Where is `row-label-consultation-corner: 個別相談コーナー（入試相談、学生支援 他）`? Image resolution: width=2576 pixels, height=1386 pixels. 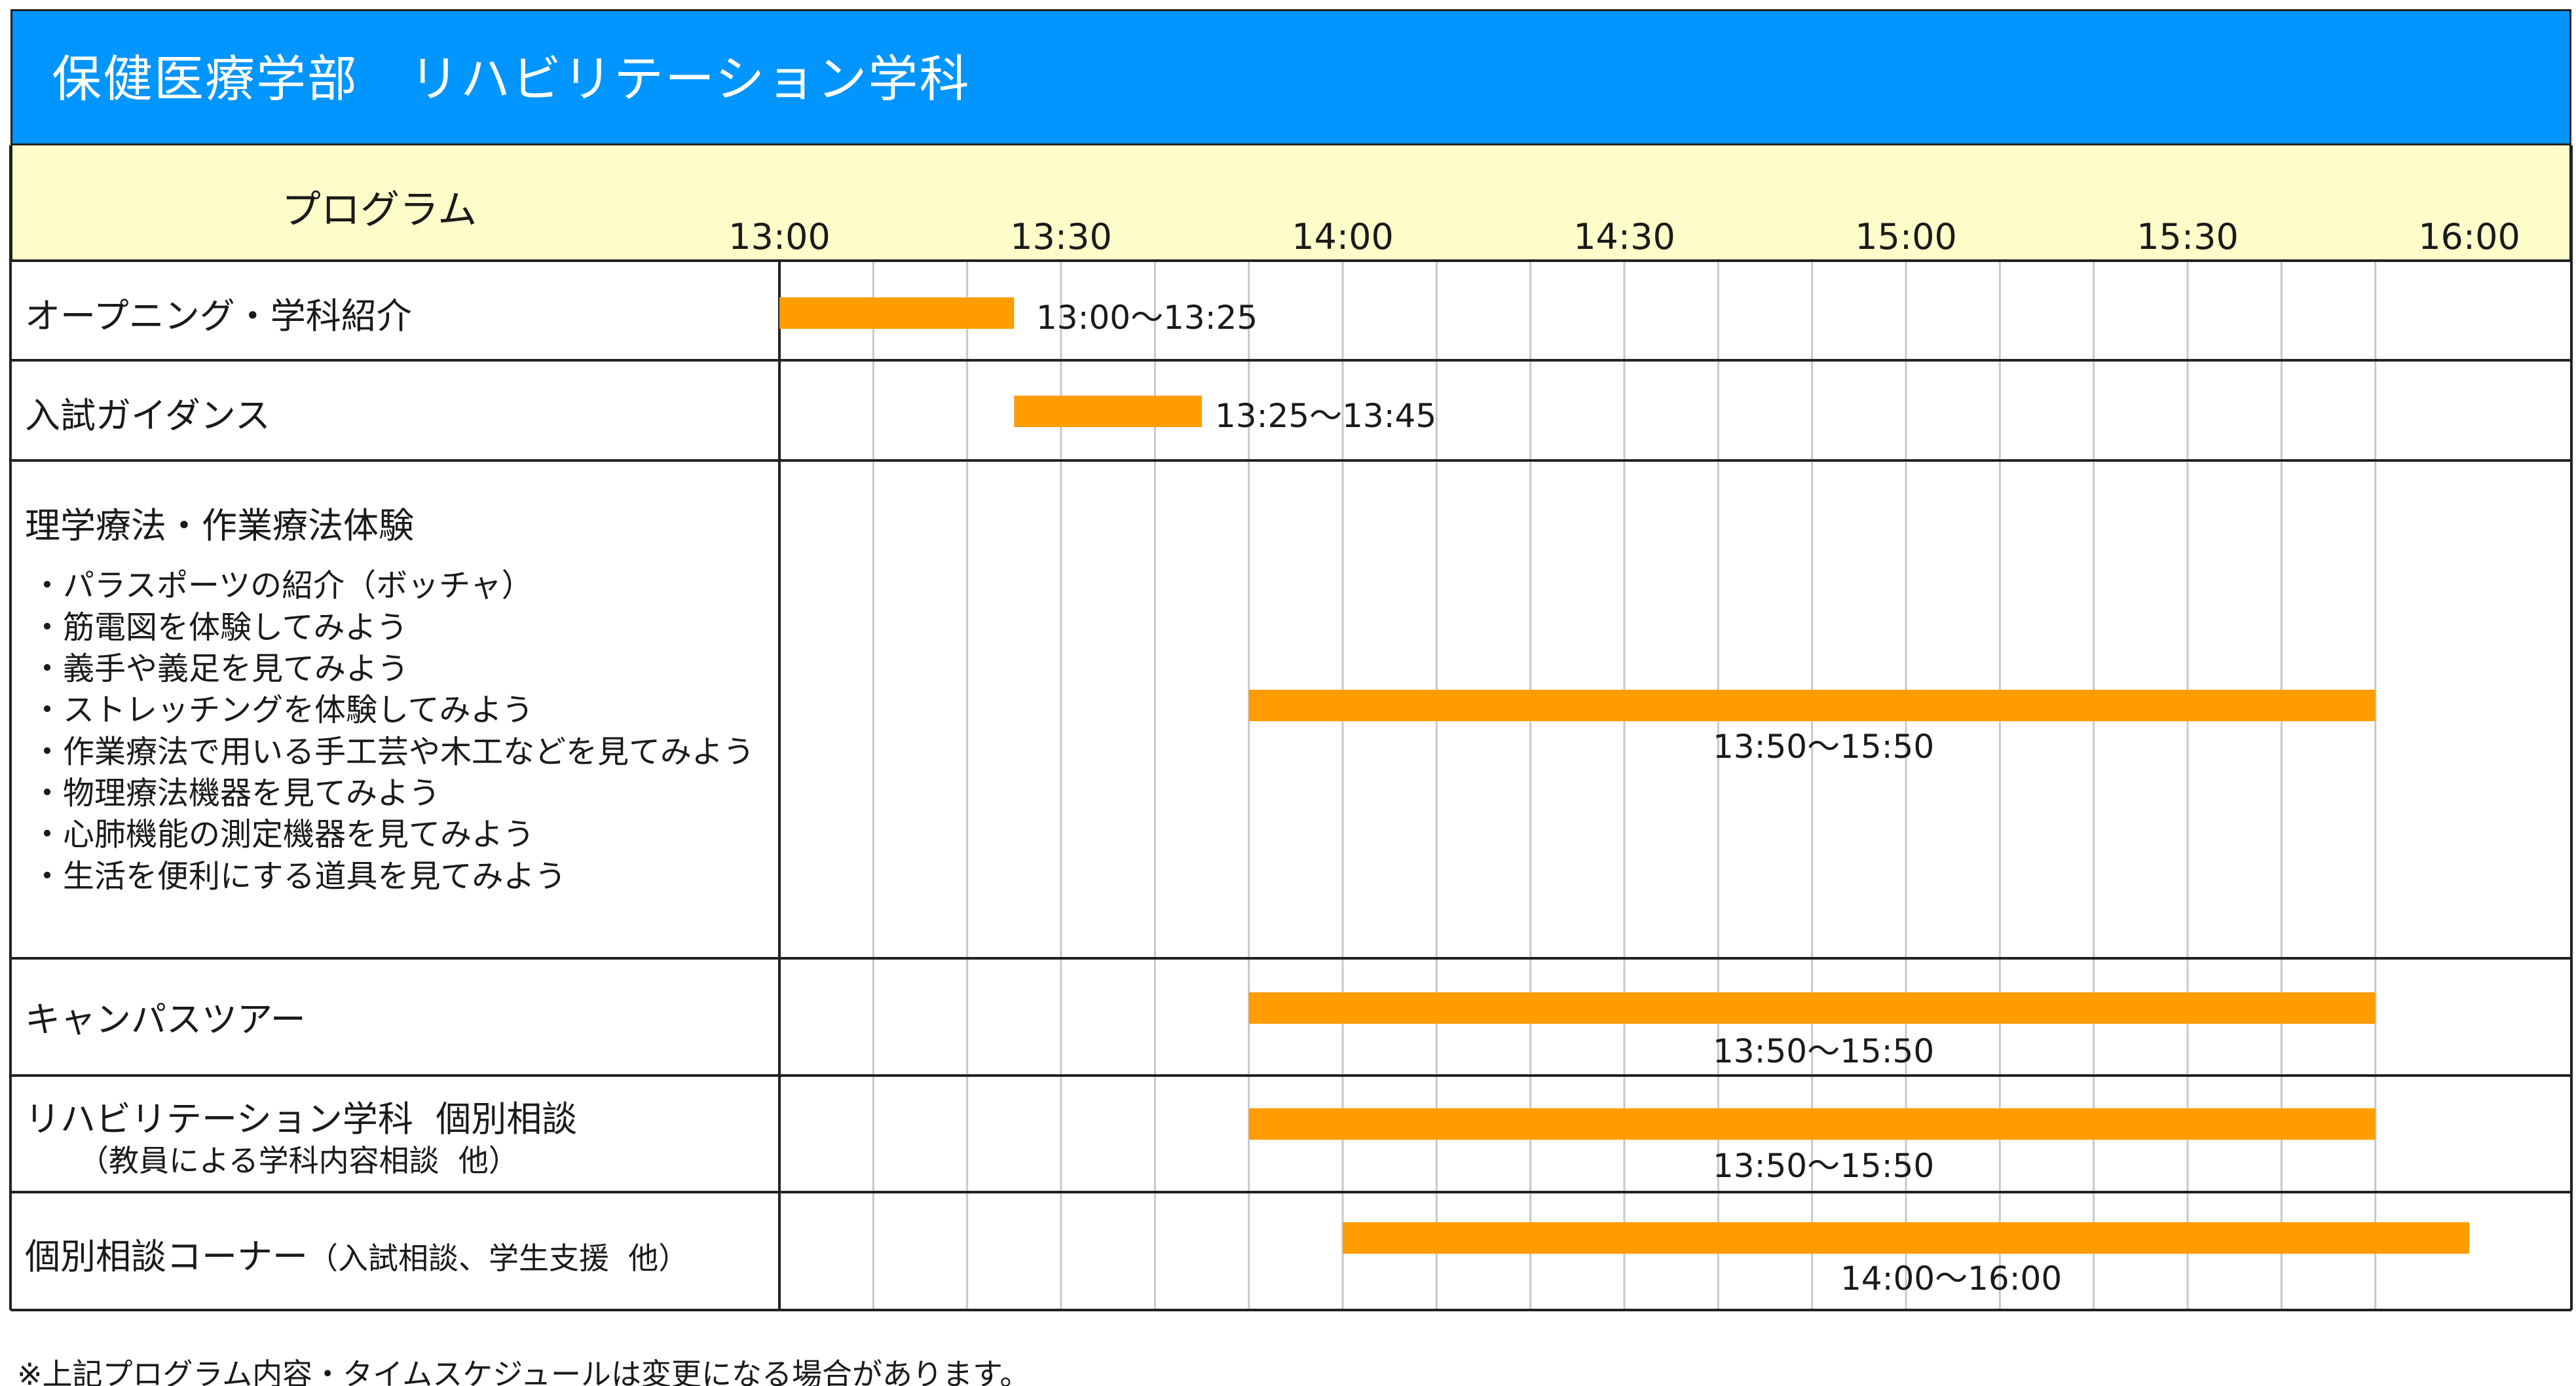
row-label-consultation-corner: 個別相談コーナー（入試相談、学生支援 他） is located at coordinates (356, 1253).